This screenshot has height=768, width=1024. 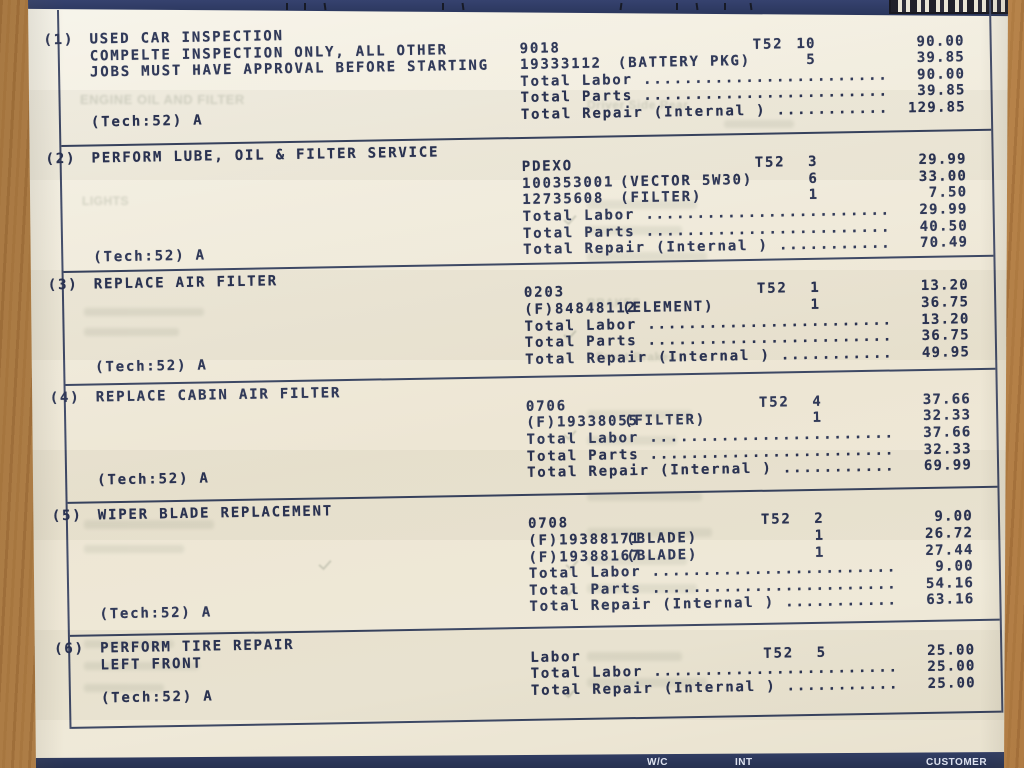 I want to click on footer-label-wc: W/C, so click(x=657, y=762).